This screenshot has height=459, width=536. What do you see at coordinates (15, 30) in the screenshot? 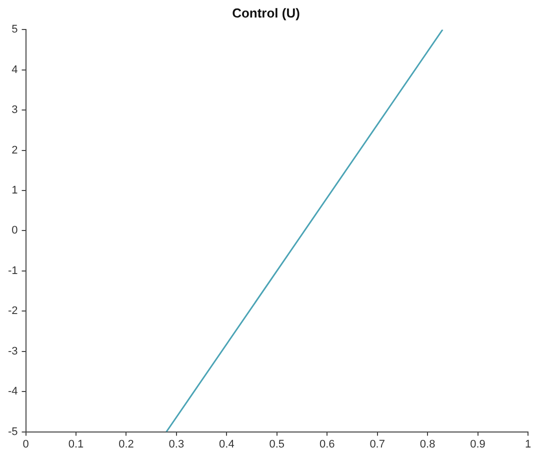
I see `y-tick-label: 5` at bounding box center [15, 30].